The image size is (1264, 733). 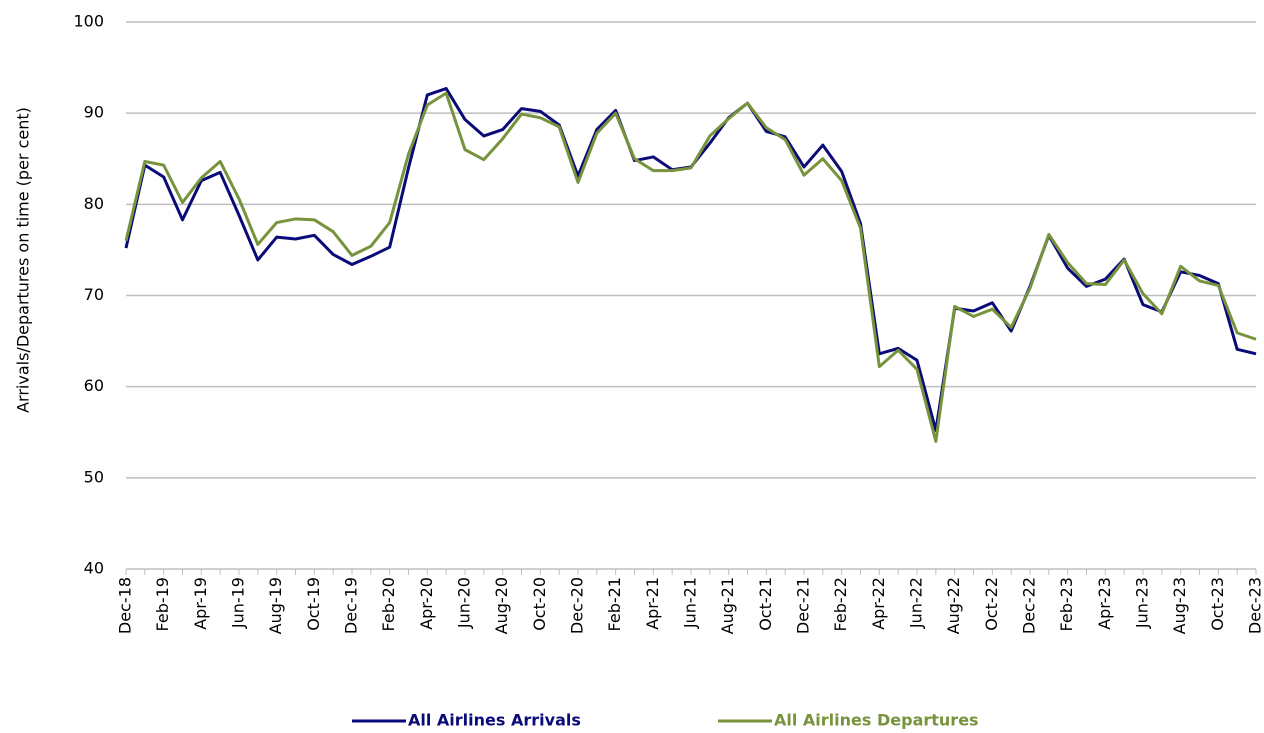 I want to click on x-tick-label: Jun-20, so click(x=464, y=603).